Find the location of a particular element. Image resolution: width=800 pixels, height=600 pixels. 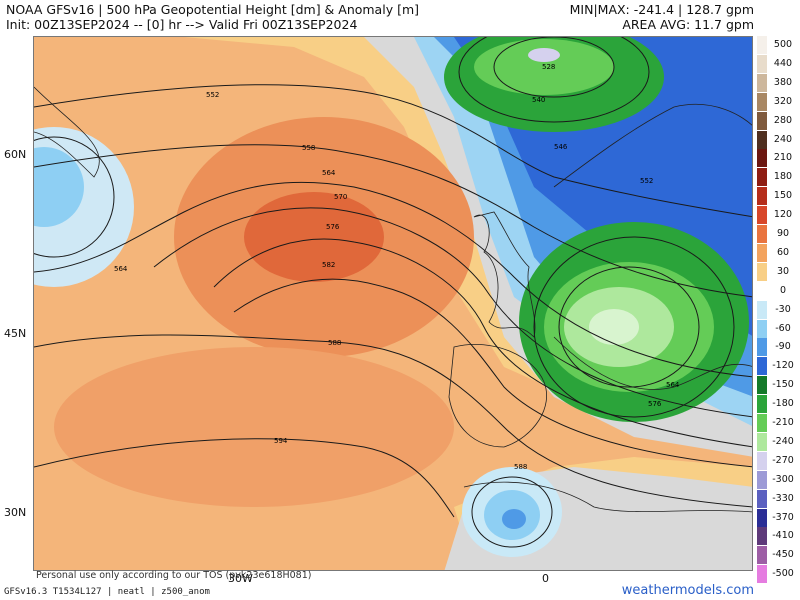

colorbar-row: -370 is located at coordinates (777, 517).